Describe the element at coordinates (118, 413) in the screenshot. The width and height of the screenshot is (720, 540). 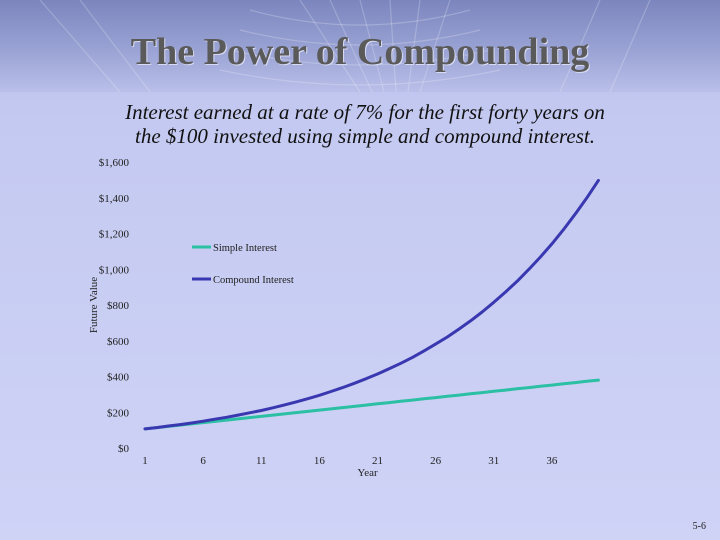
I see `y-tick-label: $200` at that location.